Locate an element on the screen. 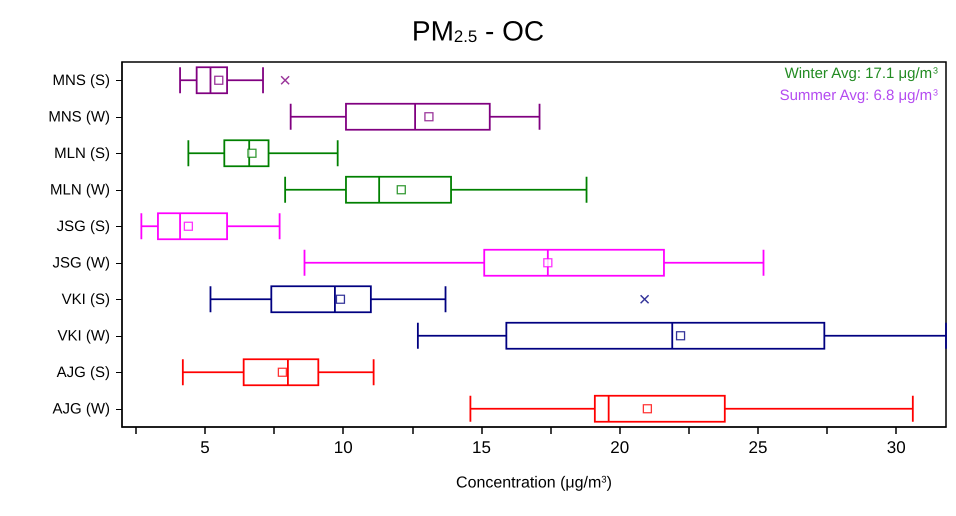  y-tick-label: VKI (S) is located at coordinates (86, 299).